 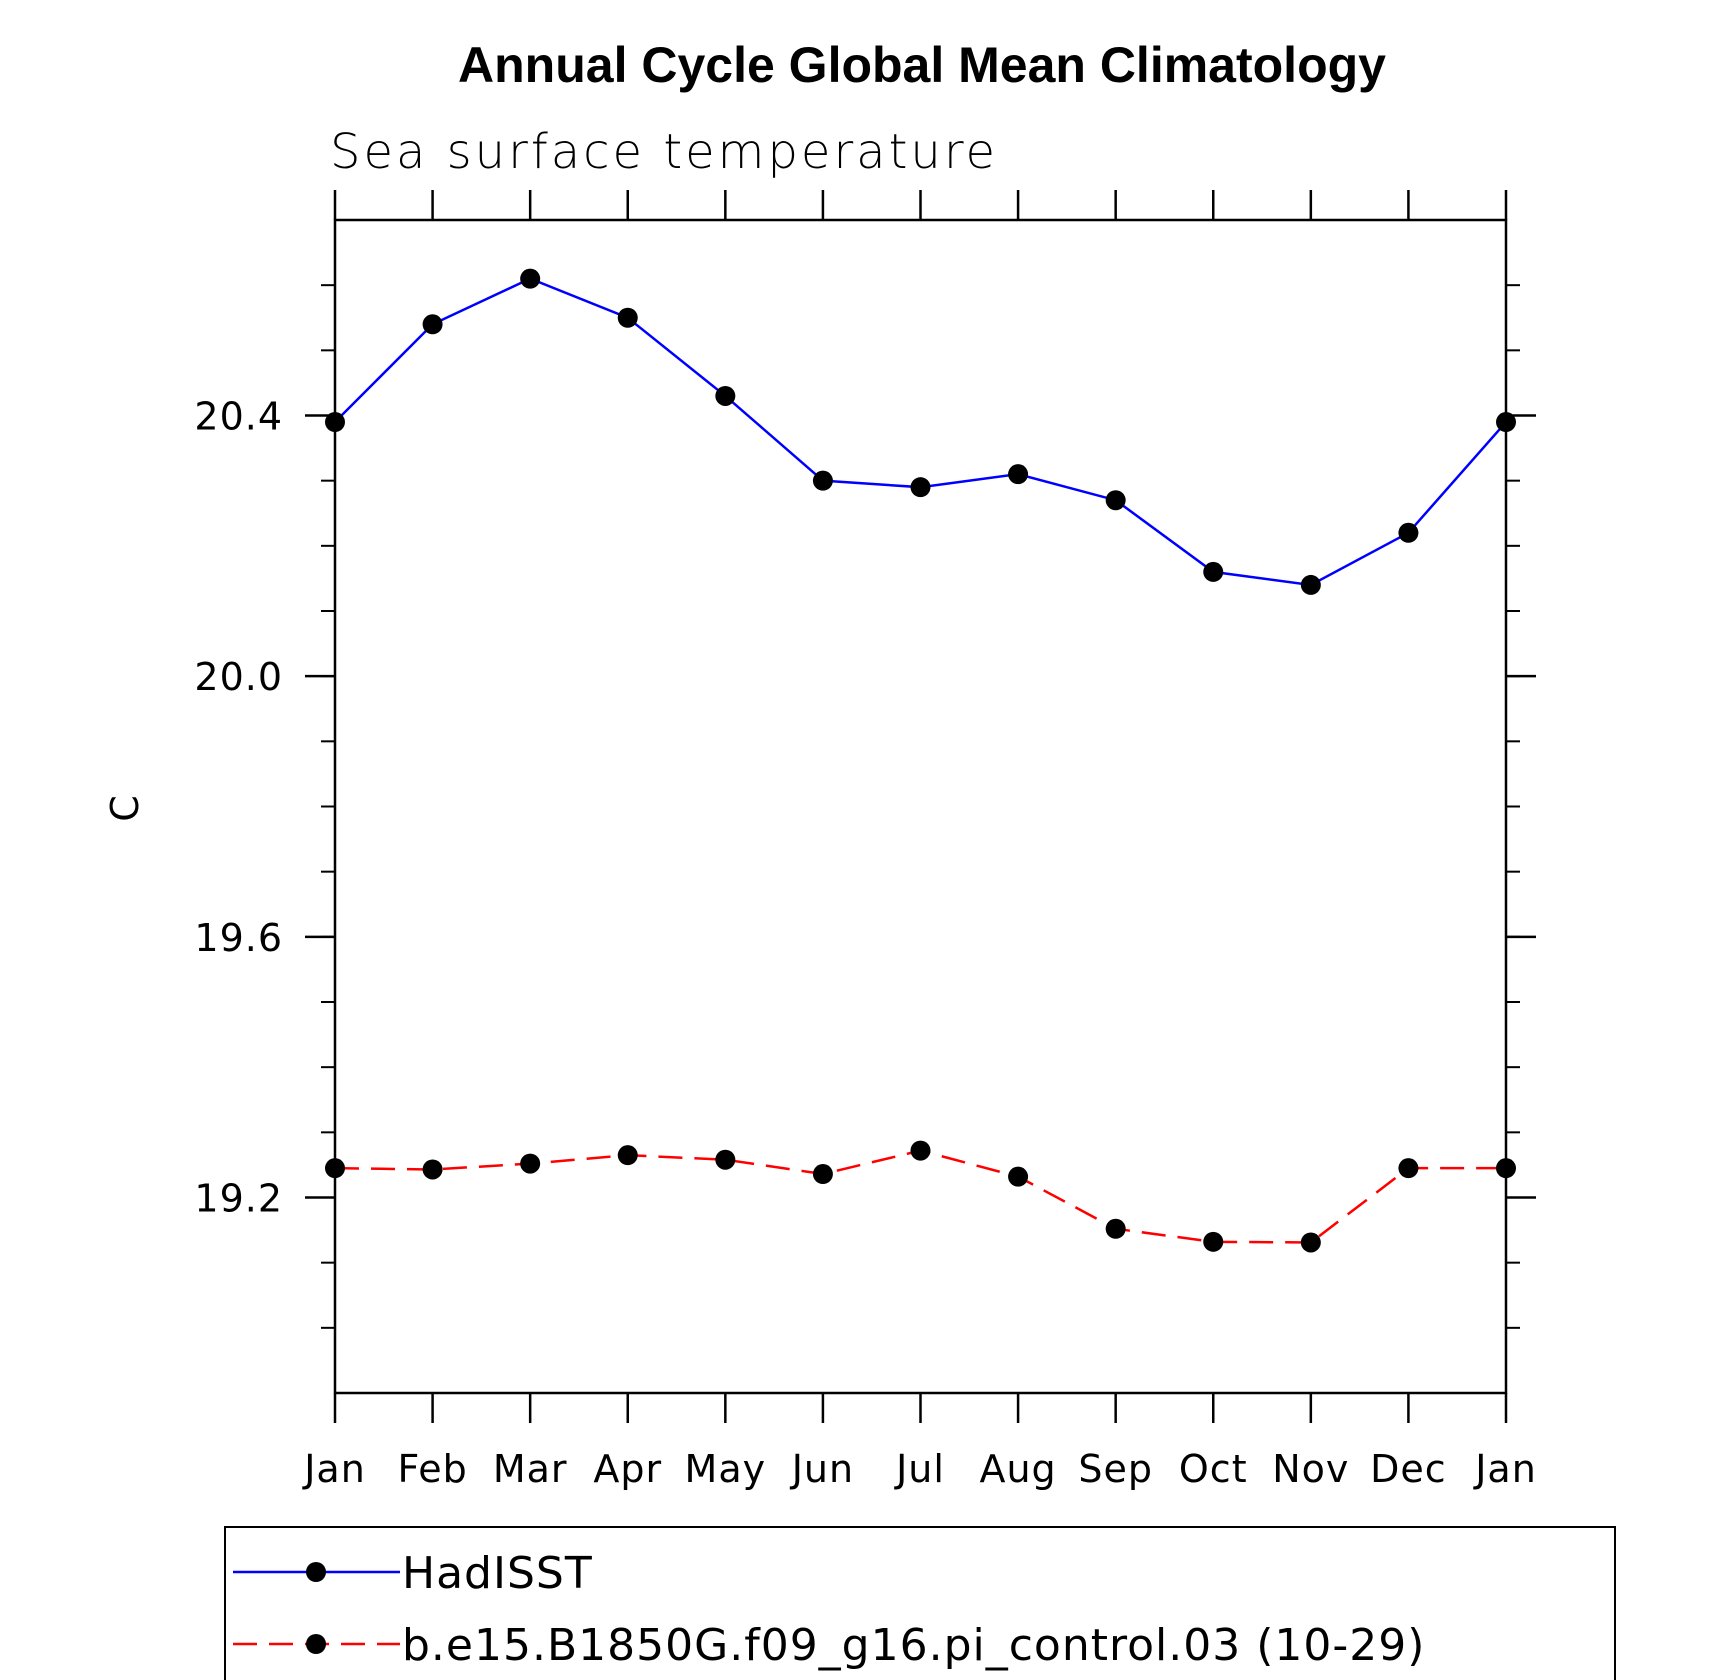 What do you see at coordinates (238, 677) in the screenshot?
I see `y-tick-label: 20.0` at bounding box center [238, 677].